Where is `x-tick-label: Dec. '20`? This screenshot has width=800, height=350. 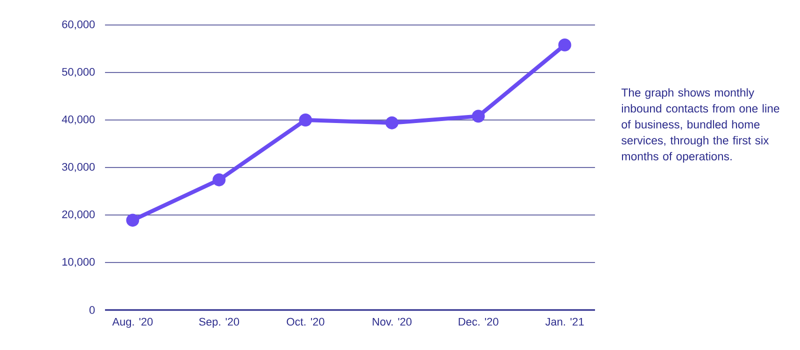 x-tick-label: Dec. '20 is located at coordinates (478, 322).